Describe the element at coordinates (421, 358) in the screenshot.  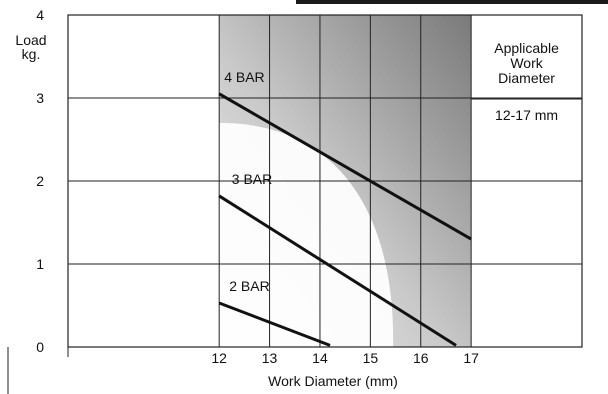
I see `x-tick-label: 16` at that location.